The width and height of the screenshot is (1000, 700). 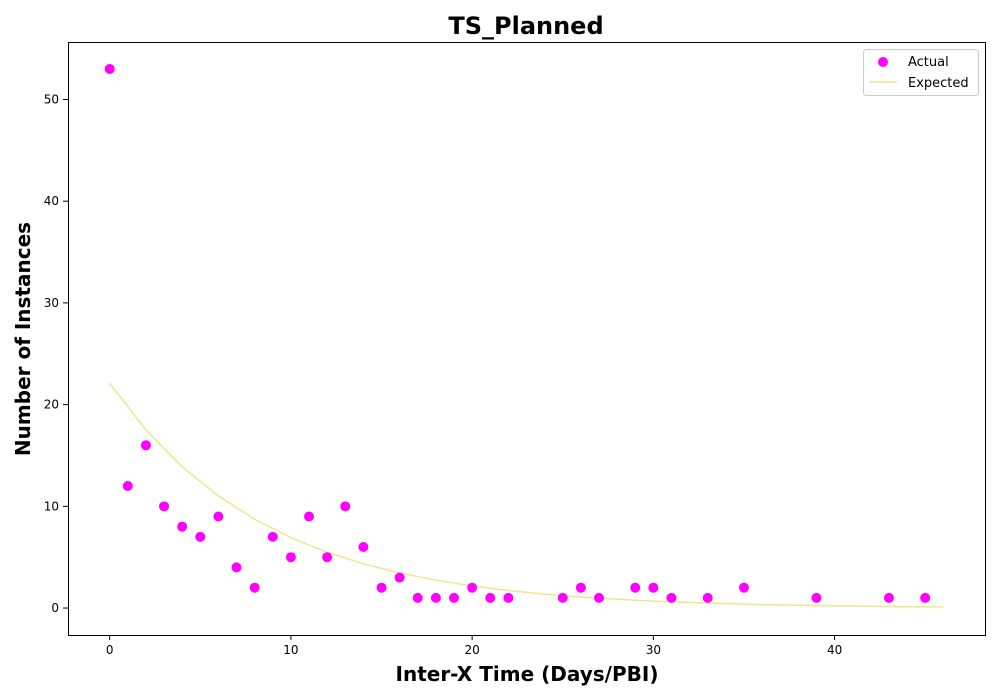 I want to click on y-tick-label: 10, so click(x=51, y=506).